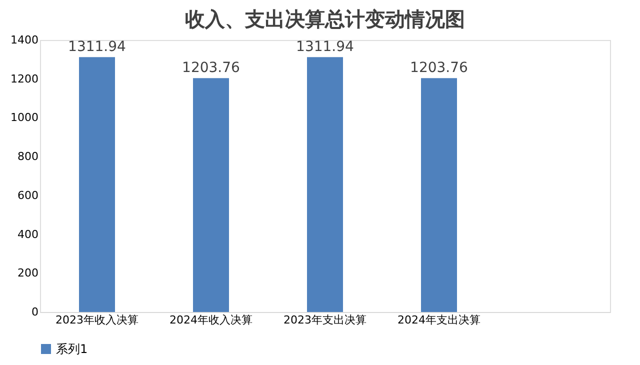 This screenshot has height=365, width=640. Describe the element at coordinates (325, 320) in the screenshot. I see `x-tick-label: 2023年支出决算` at that location.